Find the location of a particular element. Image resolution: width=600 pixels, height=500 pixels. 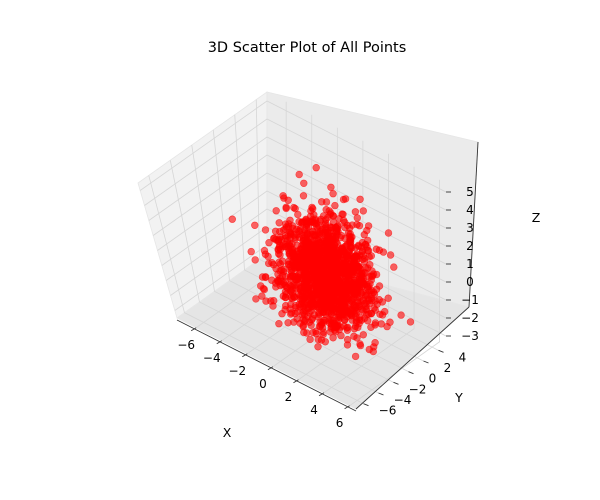

z-tick-label: −3 is located at coordinates (470, 336).